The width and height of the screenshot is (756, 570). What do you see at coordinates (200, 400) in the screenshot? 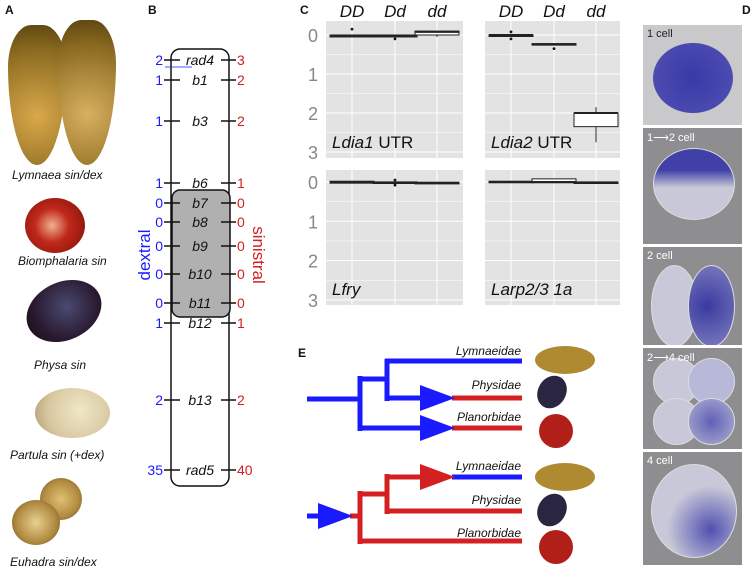
I see `marker-name: b13` at bounding box center [200, 400].